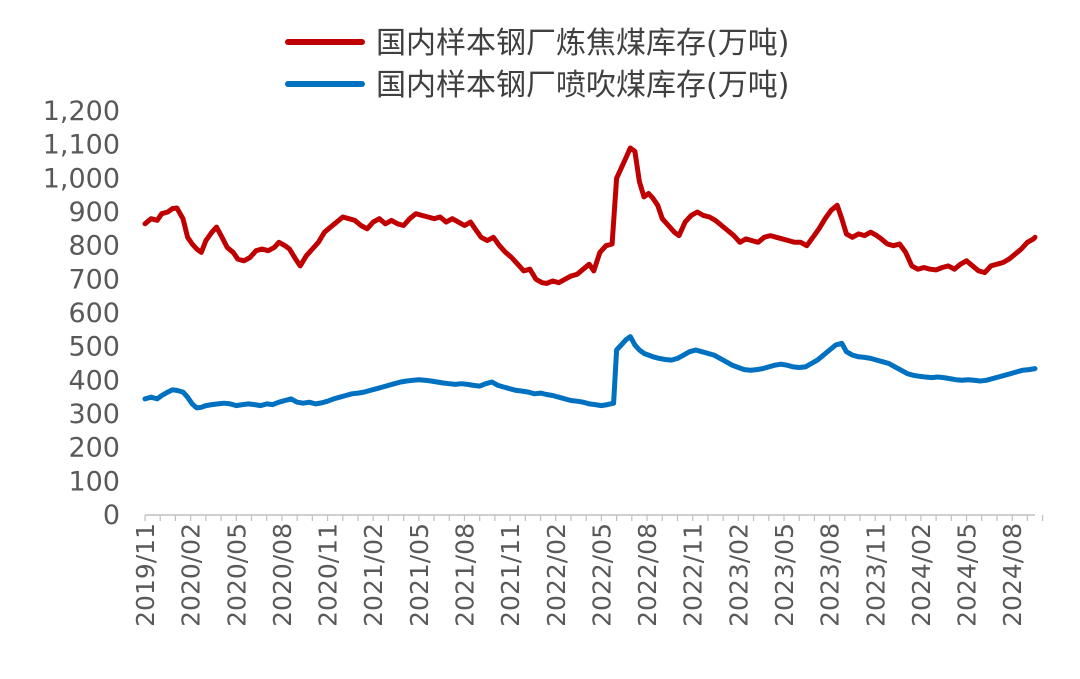 The height and width of the screenshot is (679, 1080). Describe the element at coordinates (81, 111) in the screenshot. I see `y-tick-label: 1,200` at that location.